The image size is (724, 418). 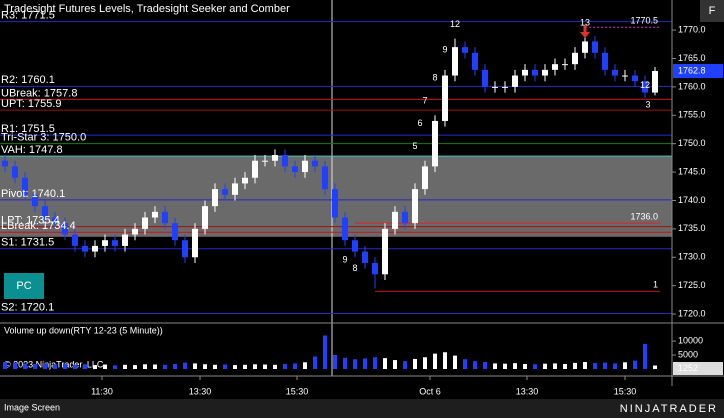 I want to click on level-label: R2: 1760.1, so click(x=28, y=80).